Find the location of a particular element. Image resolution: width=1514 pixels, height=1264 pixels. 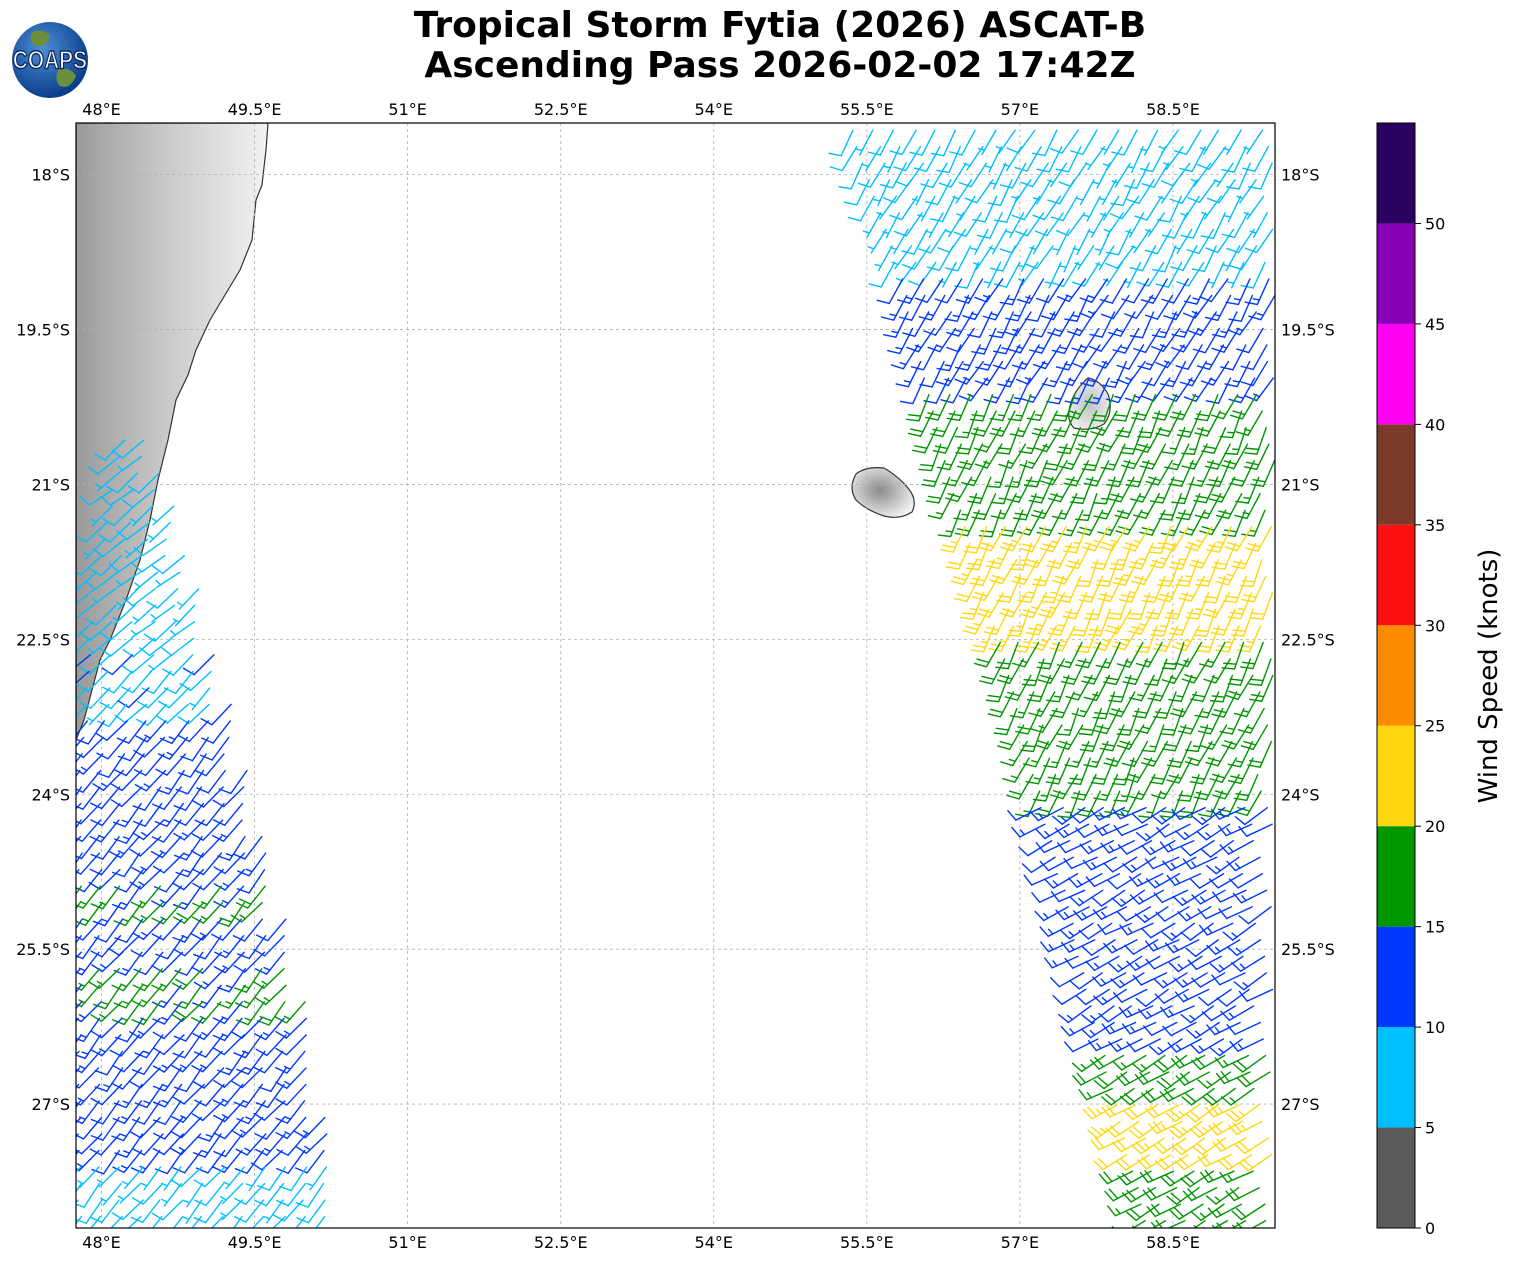

lat-tick-label-left: 27°S is located at coordinates (50, 1104).